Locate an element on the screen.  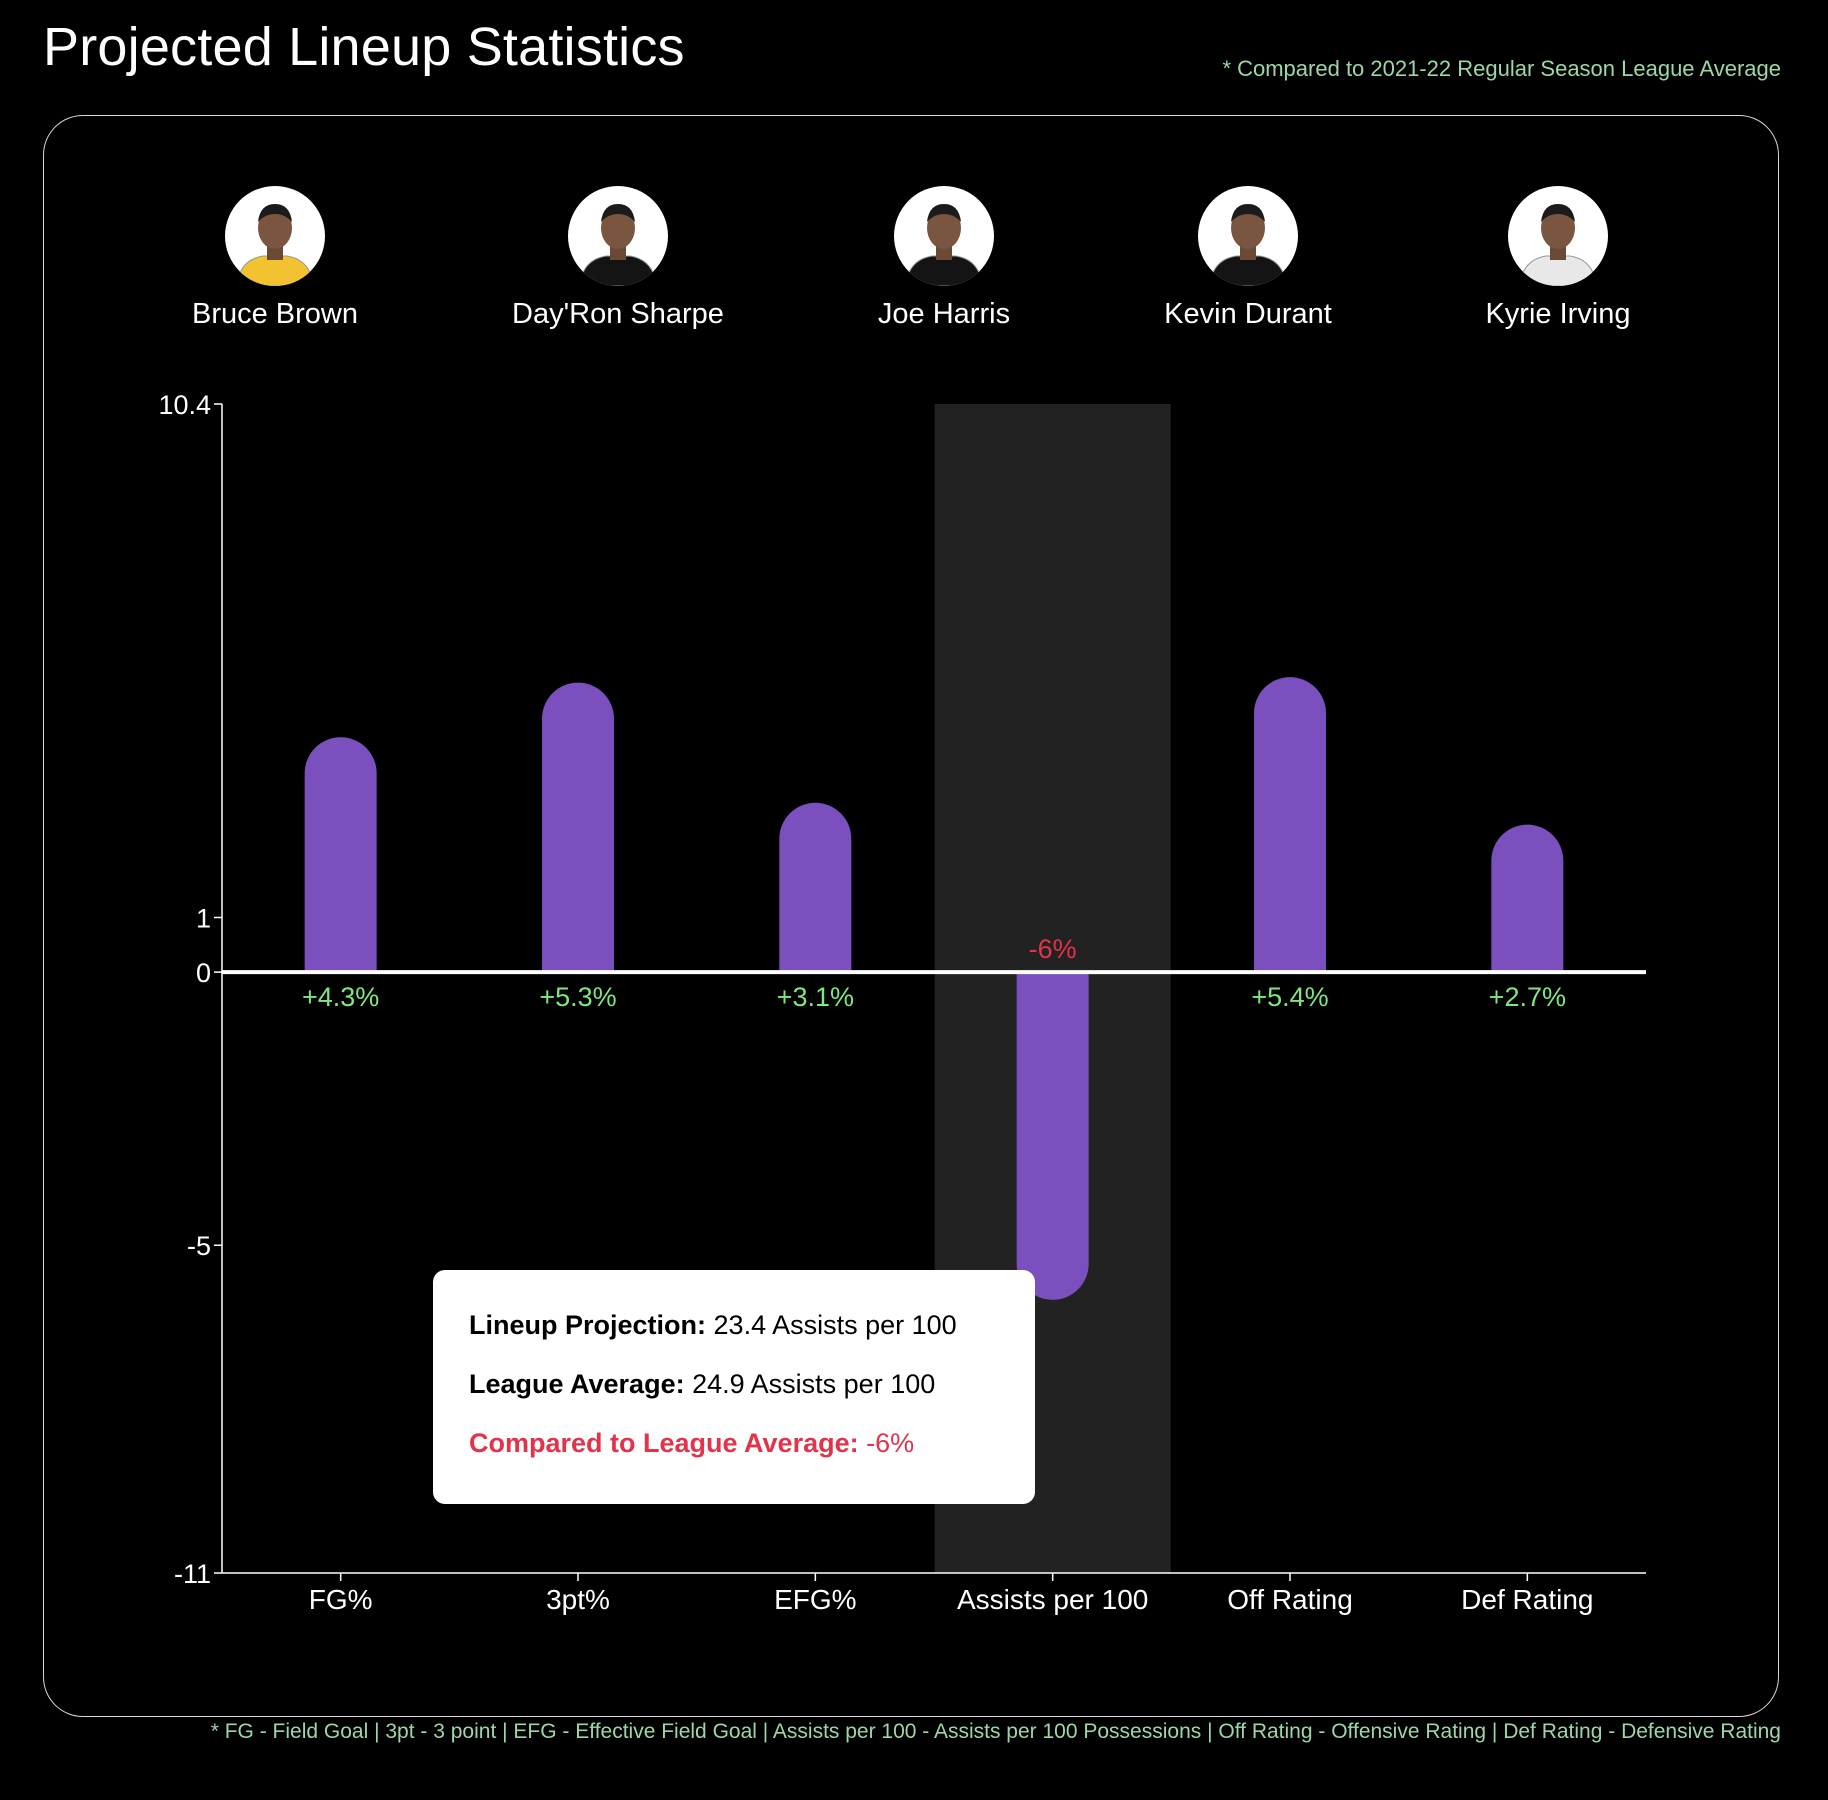
tooltip-compare-value: -6% is located at coordinates (890, 1443).